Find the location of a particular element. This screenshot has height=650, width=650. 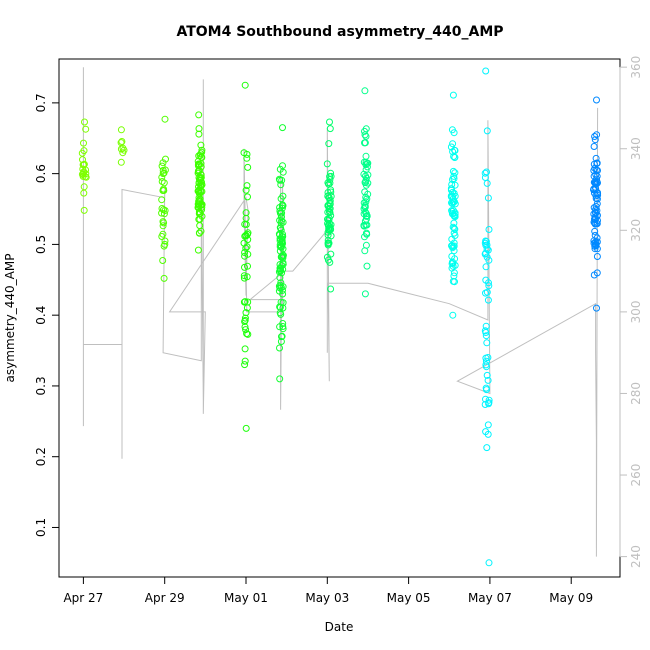

y-axis-label: asymmetry_440_AMP is located at coordinates (10, 318).